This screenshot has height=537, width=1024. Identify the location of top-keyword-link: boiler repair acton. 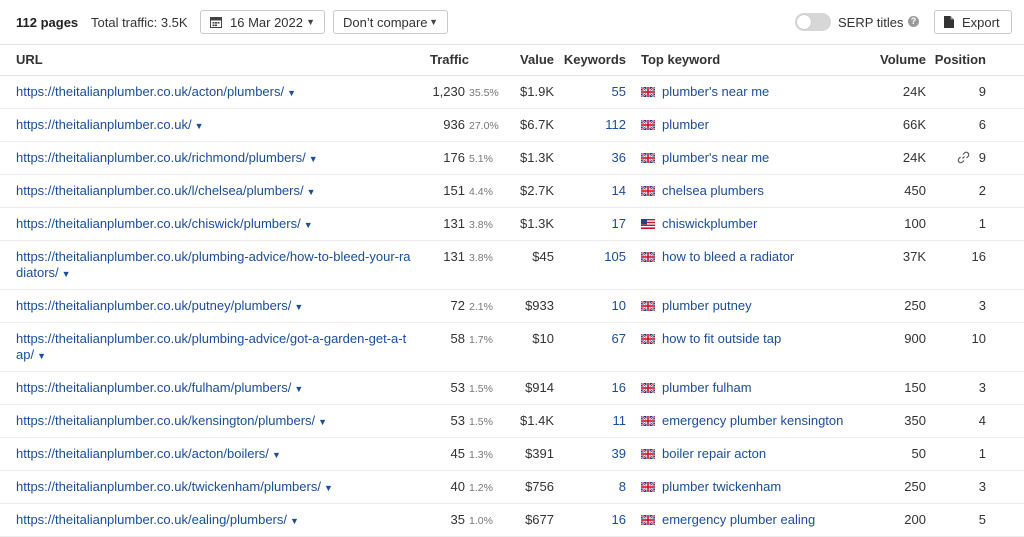
(714, 453).